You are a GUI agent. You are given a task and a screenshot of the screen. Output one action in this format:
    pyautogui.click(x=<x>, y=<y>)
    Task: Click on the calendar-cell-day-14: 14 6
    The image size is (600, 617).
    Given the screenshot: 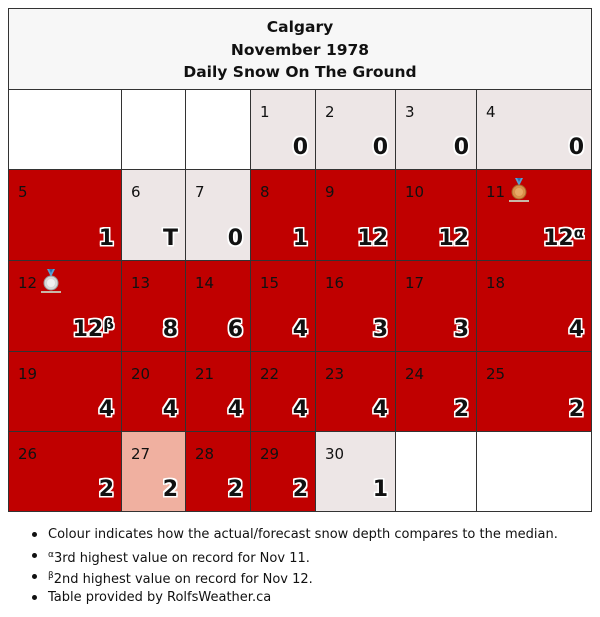 What is the action you would take?
    pyautogui.click(x=218, y=306)
    